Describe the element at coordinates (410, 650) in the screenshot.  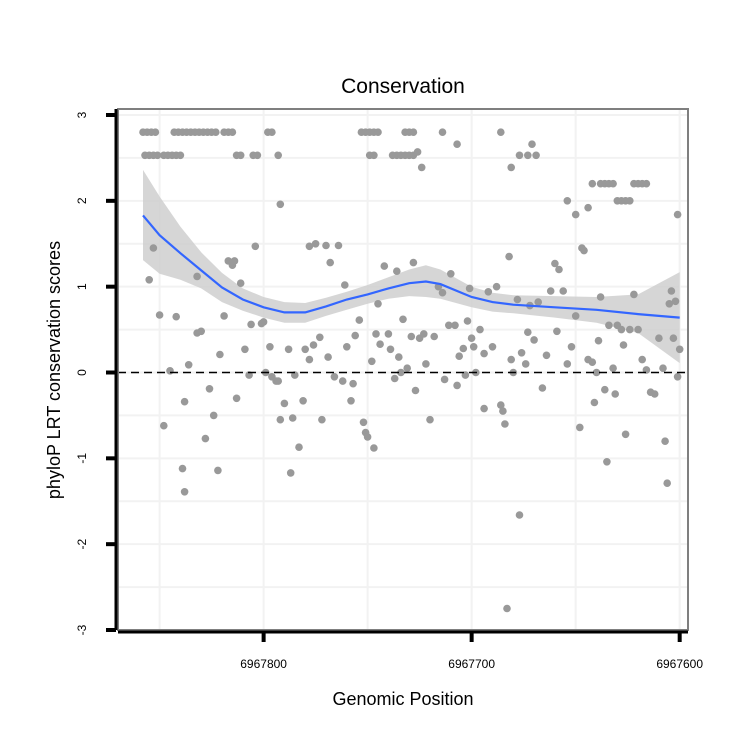
I see `x-axis: 6967800 6967700 6967600` at that location.